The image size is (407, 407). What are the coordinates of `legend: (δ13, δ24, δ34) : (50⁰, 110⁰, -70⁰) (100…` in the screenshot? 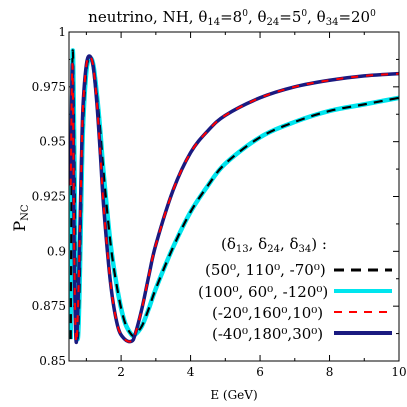 It's located at (295, 289).